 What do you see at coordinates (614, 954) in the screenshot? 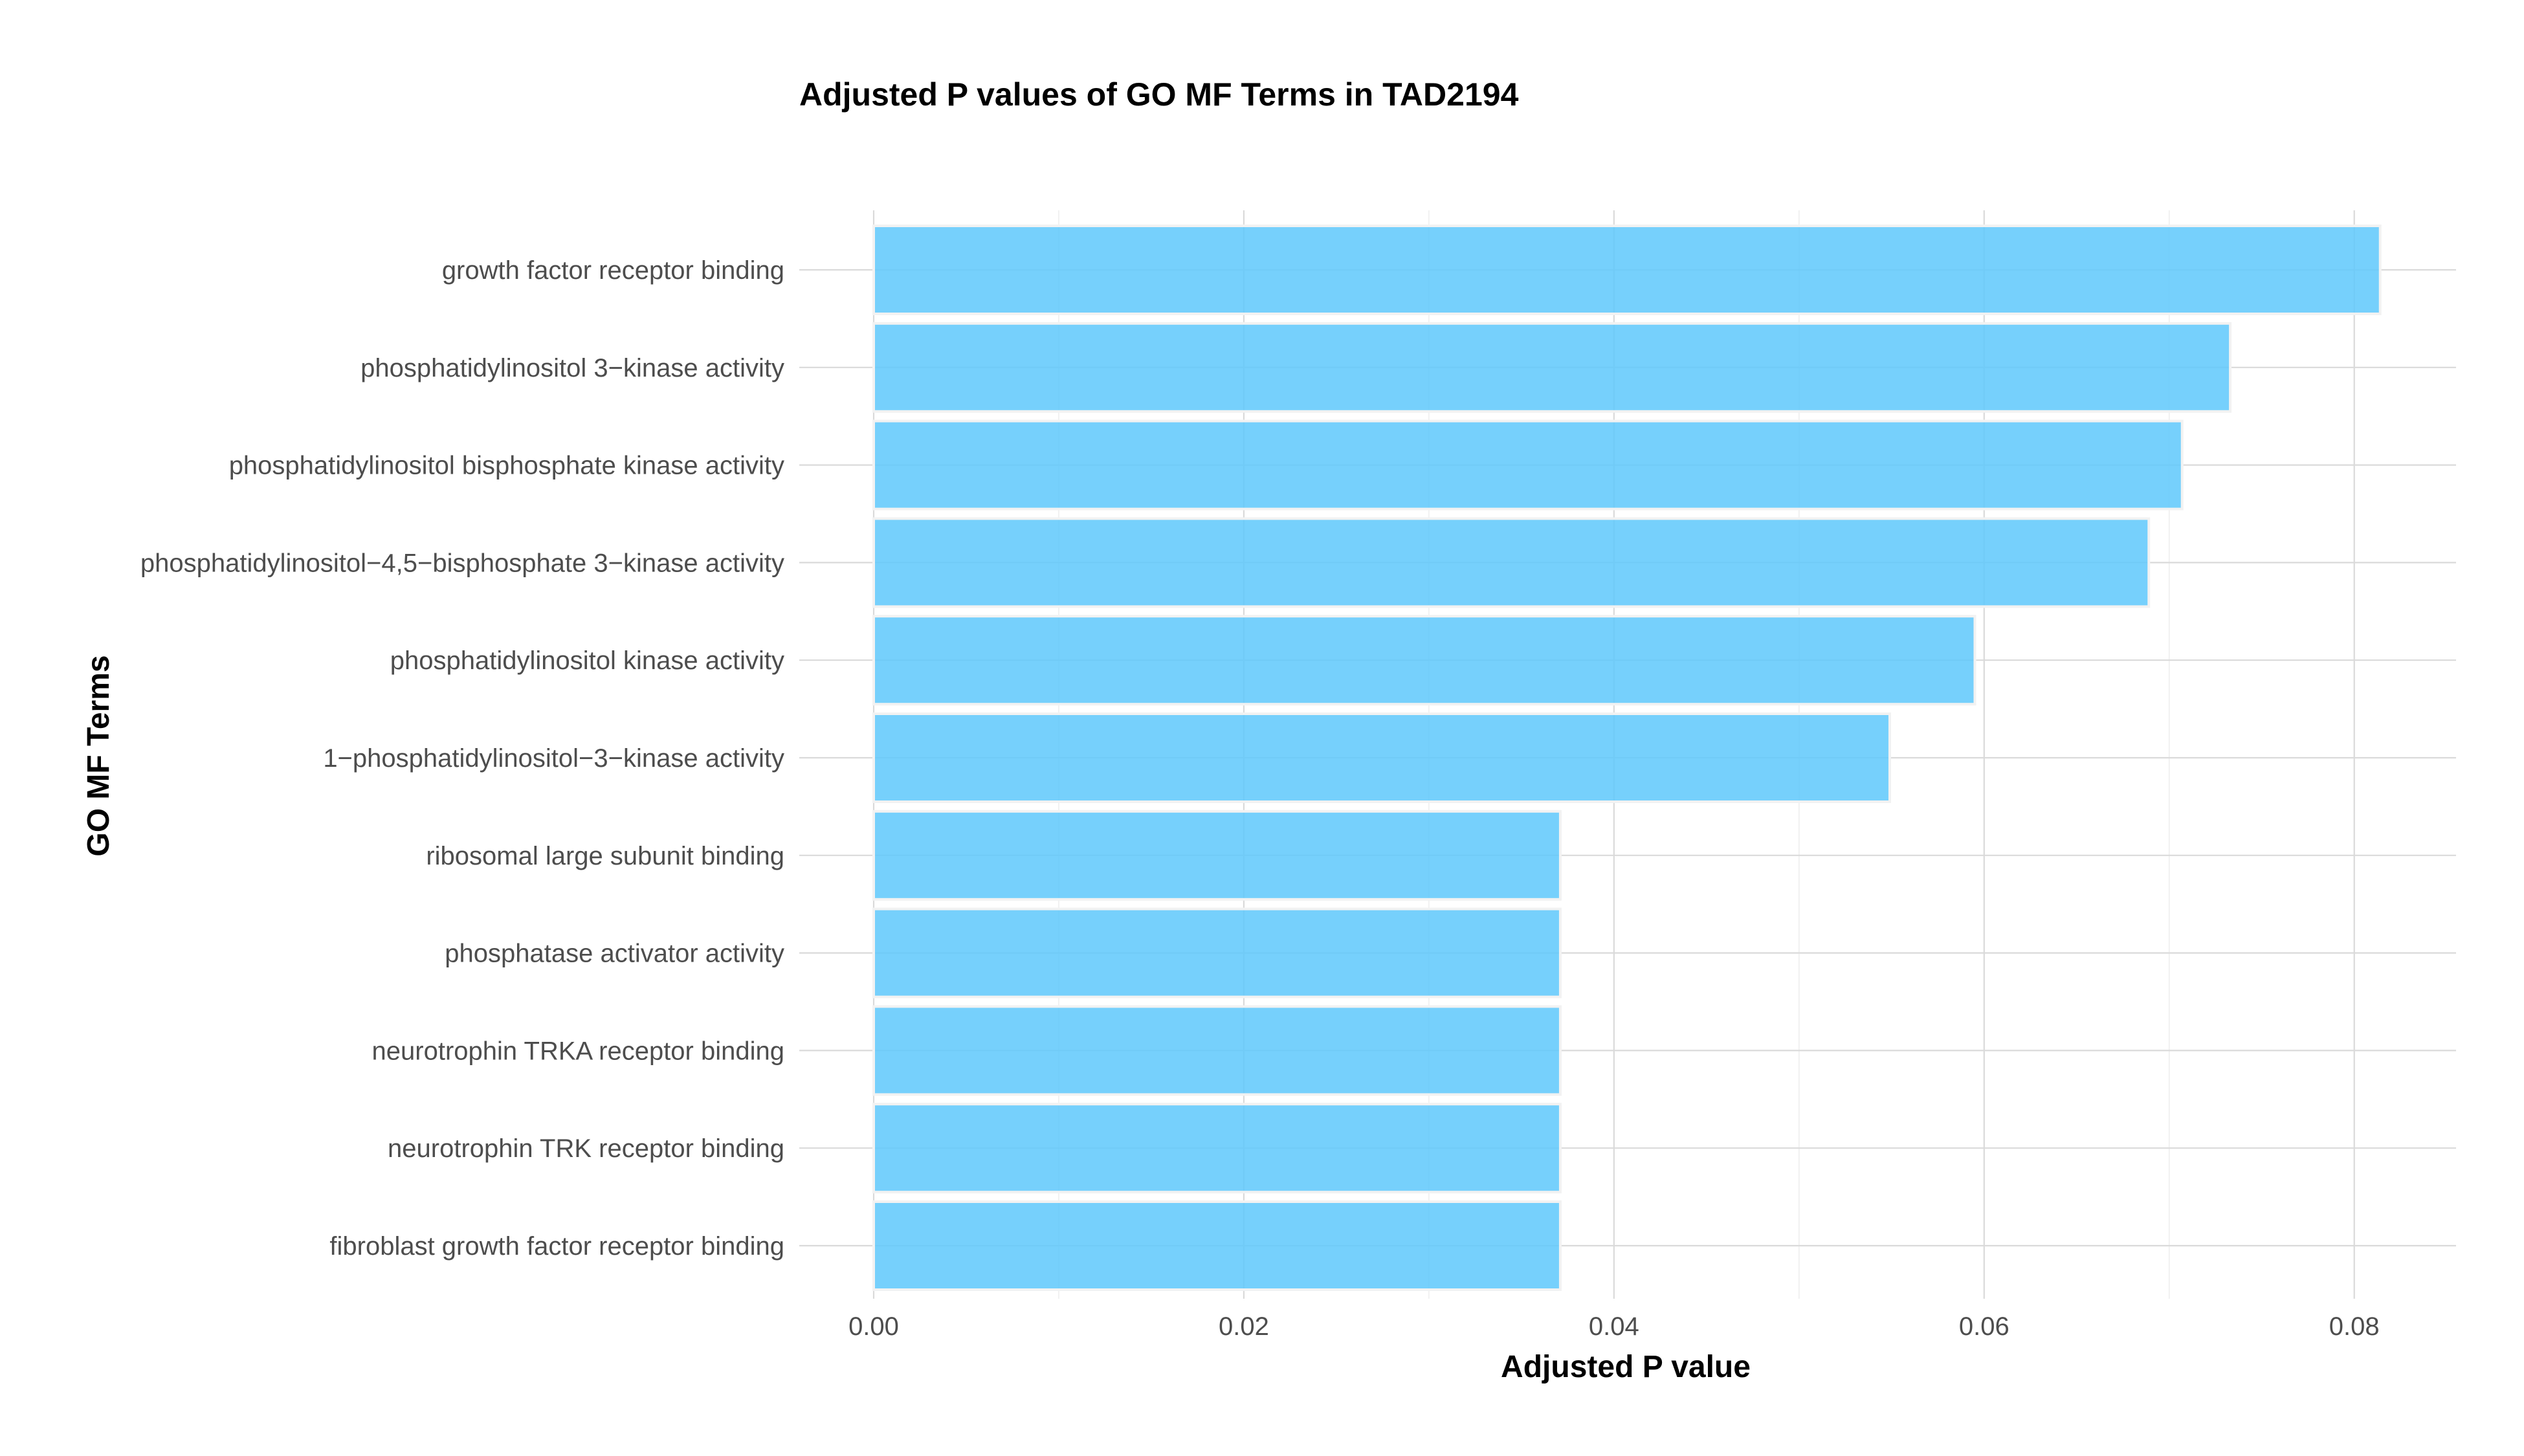
I see `category-label: phosphatase activator activity` at bounding box center [614, 954].